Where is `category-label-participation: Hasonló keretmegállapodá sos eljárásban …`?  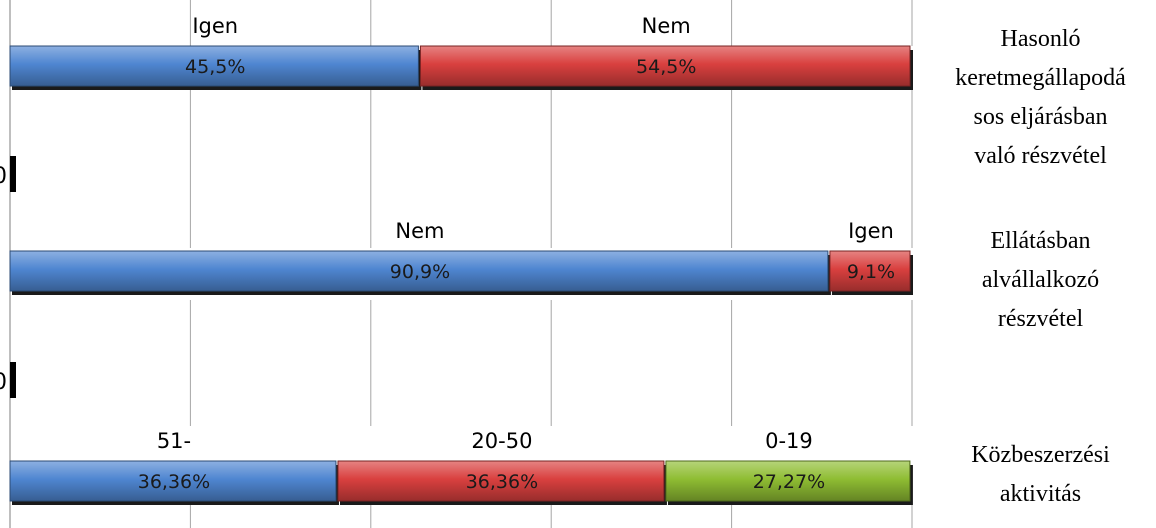 category-label-participation: Hasonló keretmegállapodá sos eljárásban … is located at coordinates (1040, 97).